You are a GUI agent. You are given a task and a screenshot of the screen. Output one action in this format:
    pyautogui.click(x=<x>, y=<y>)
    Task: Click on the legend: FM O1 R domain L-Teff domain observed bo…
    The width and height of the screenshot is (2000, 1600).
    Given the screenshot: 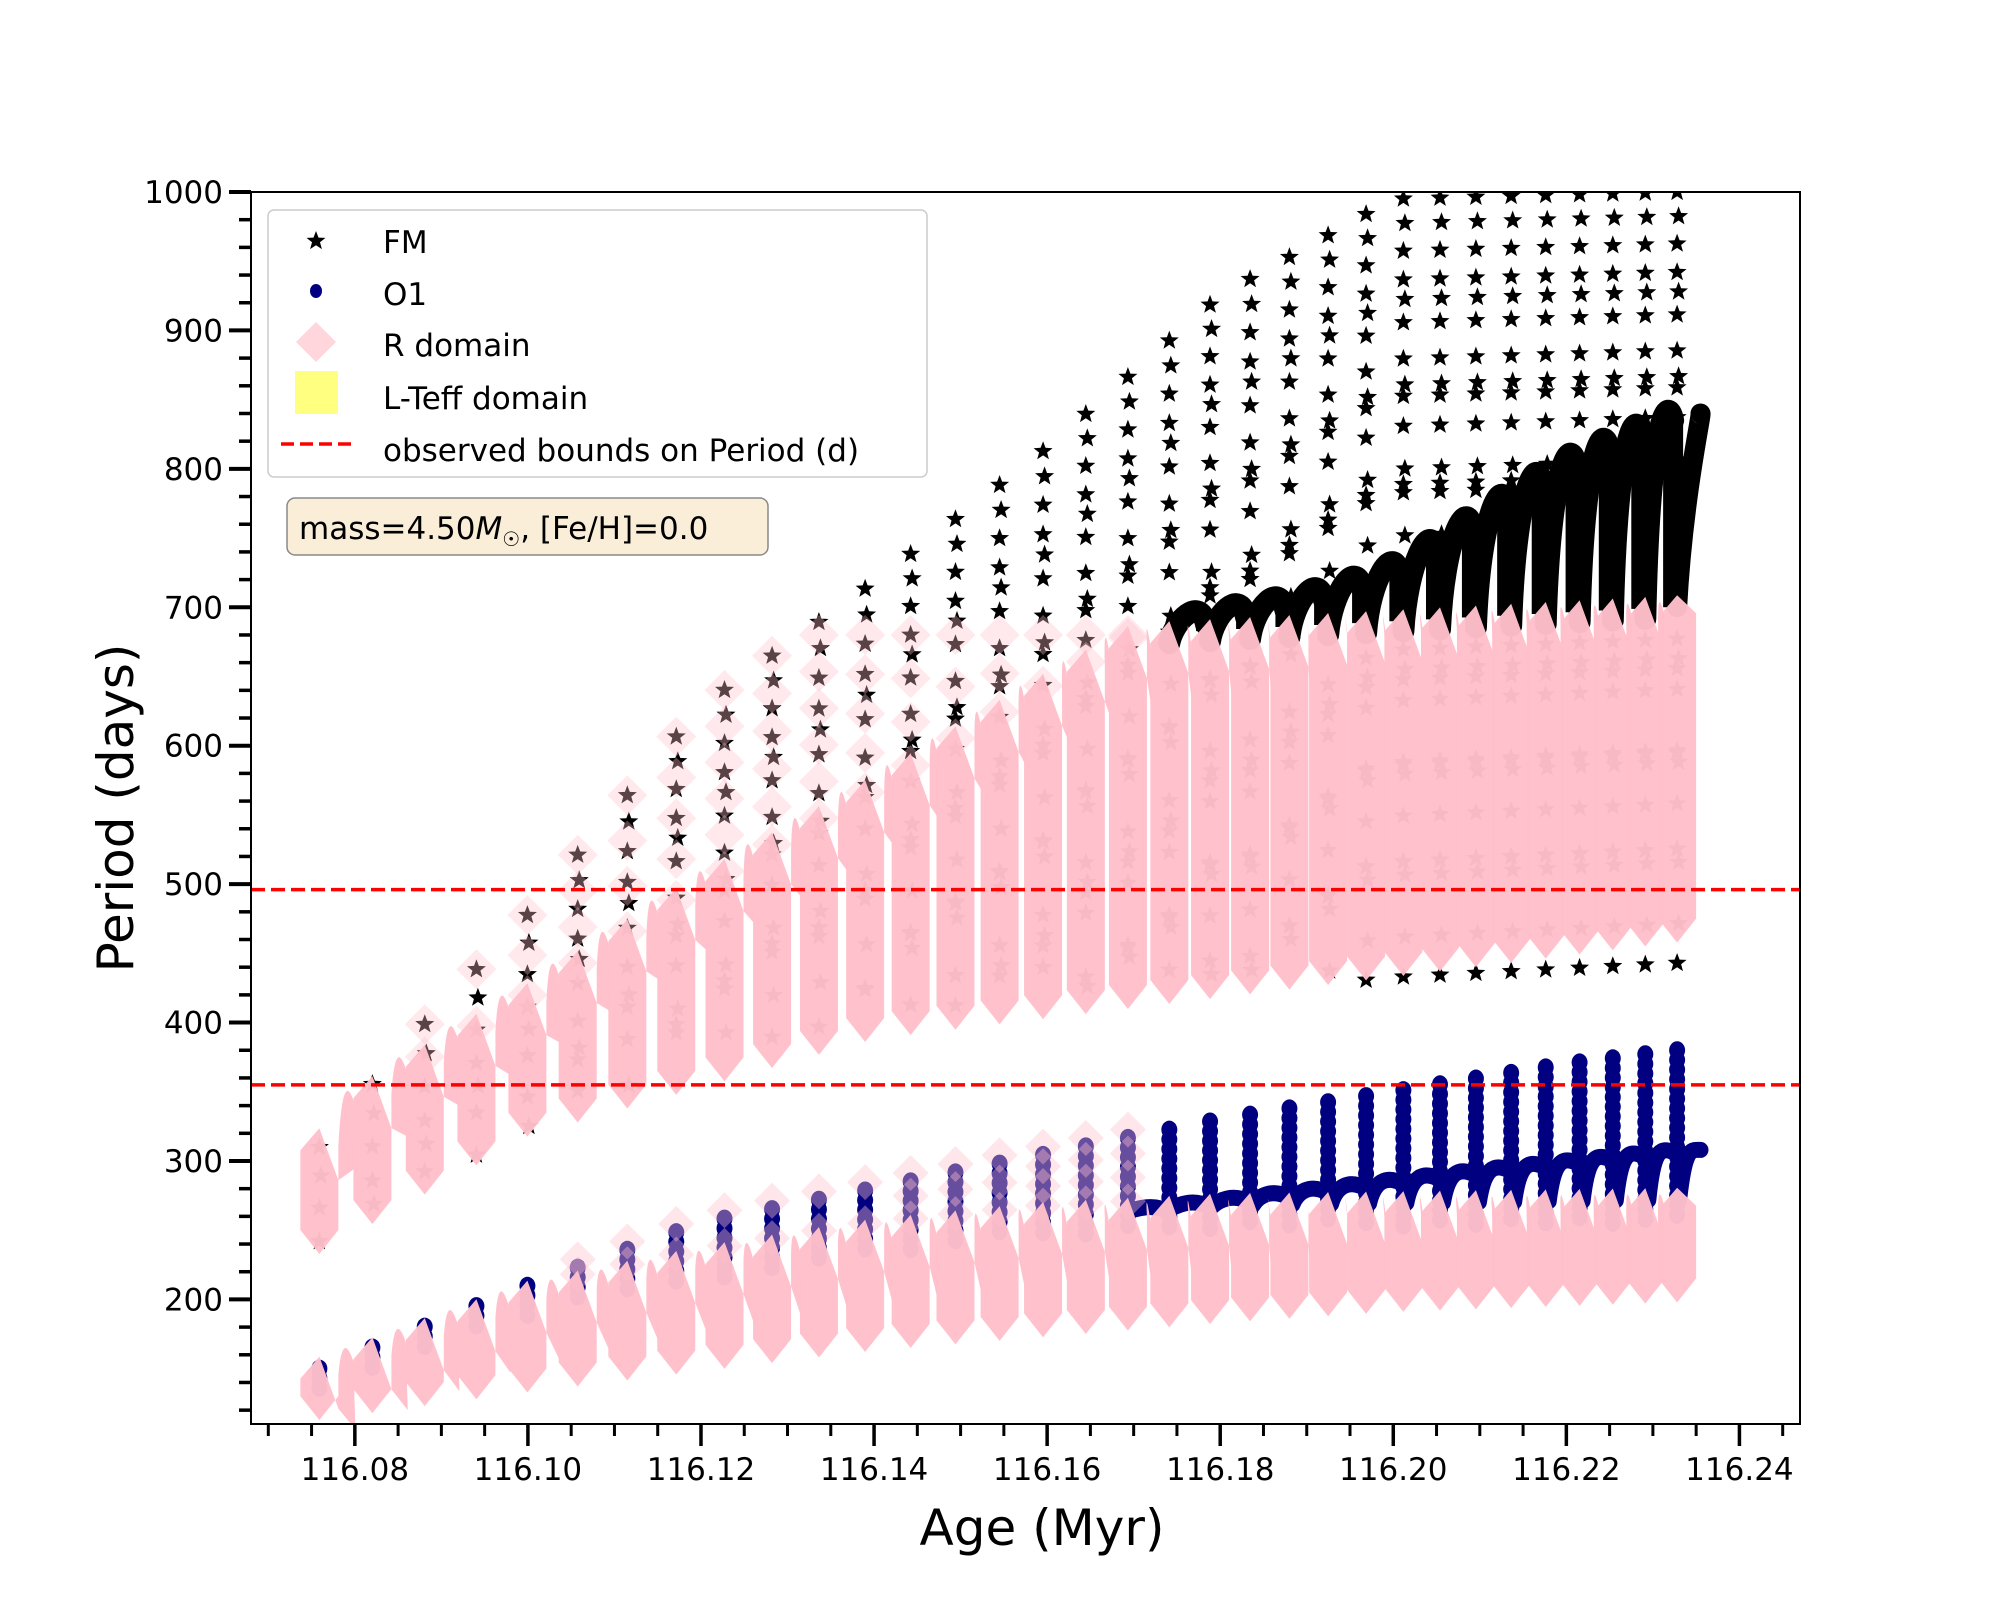 What is the action you would take?
    pyautogui.click(x=597, y=343)
    